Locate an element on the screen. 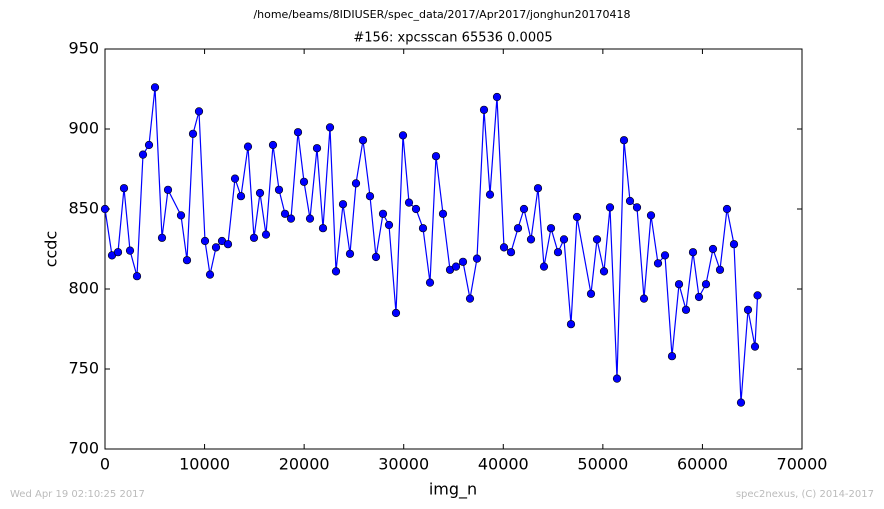 The width and height of the screenshot is (884, 509). y-tick-label: 850 is located at coordinates (83, 208).